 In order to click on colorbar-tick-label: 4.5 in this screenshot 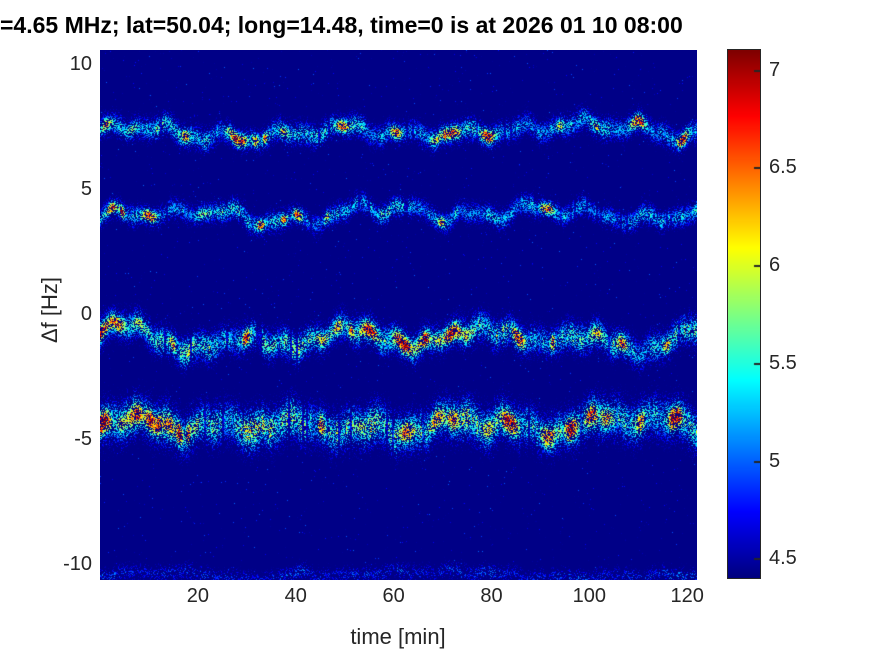, I will do `click(783, 558)`.